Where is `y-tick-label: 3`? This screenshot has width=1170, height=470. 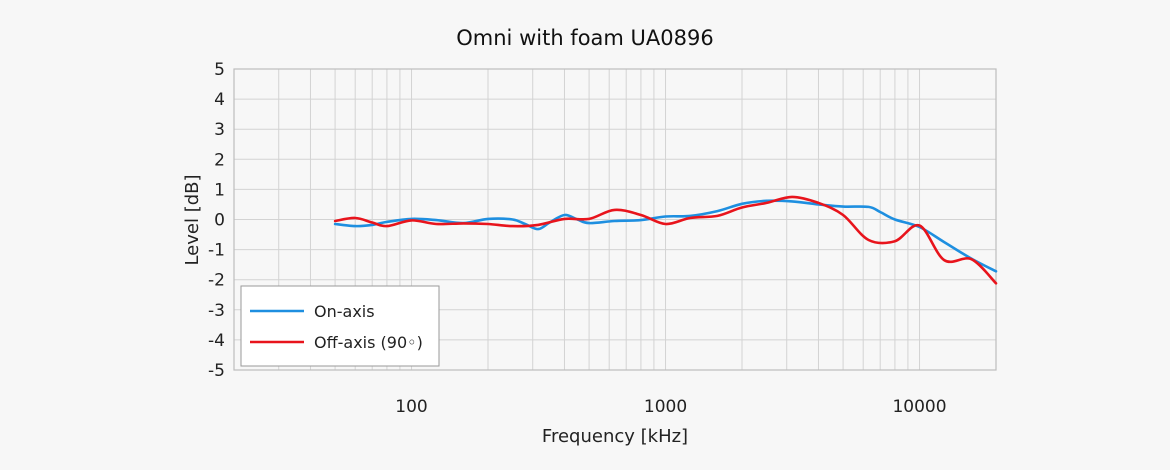
y-tick-label: 3 is located at coordinates (219, 130).